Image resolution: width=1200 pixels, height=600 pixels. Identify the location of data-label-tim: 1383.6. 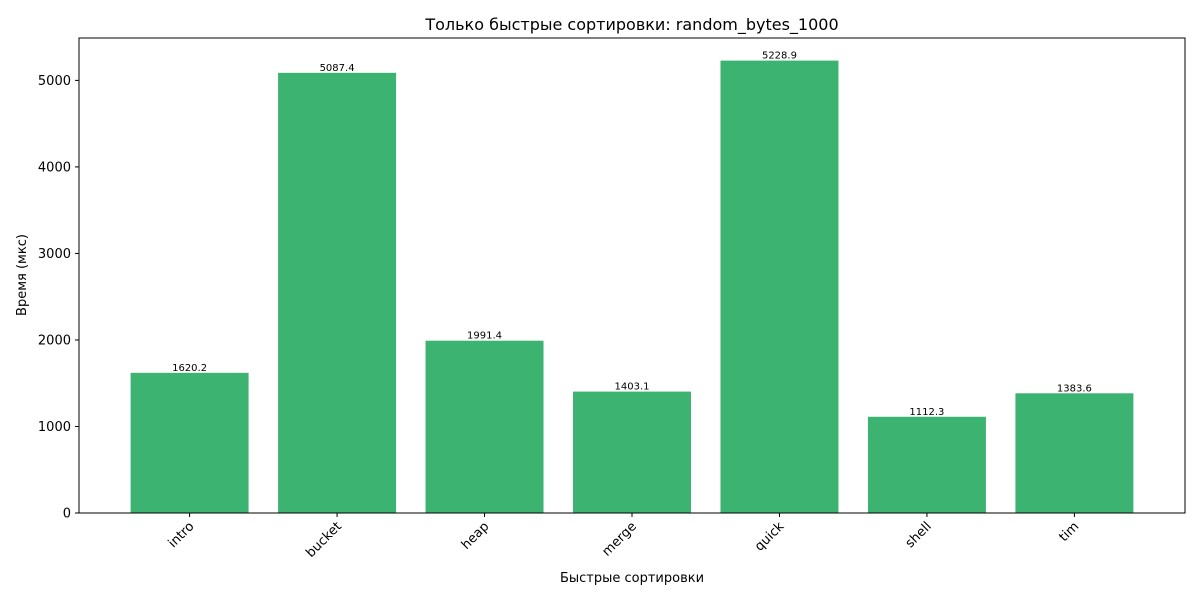
(1074, 388).